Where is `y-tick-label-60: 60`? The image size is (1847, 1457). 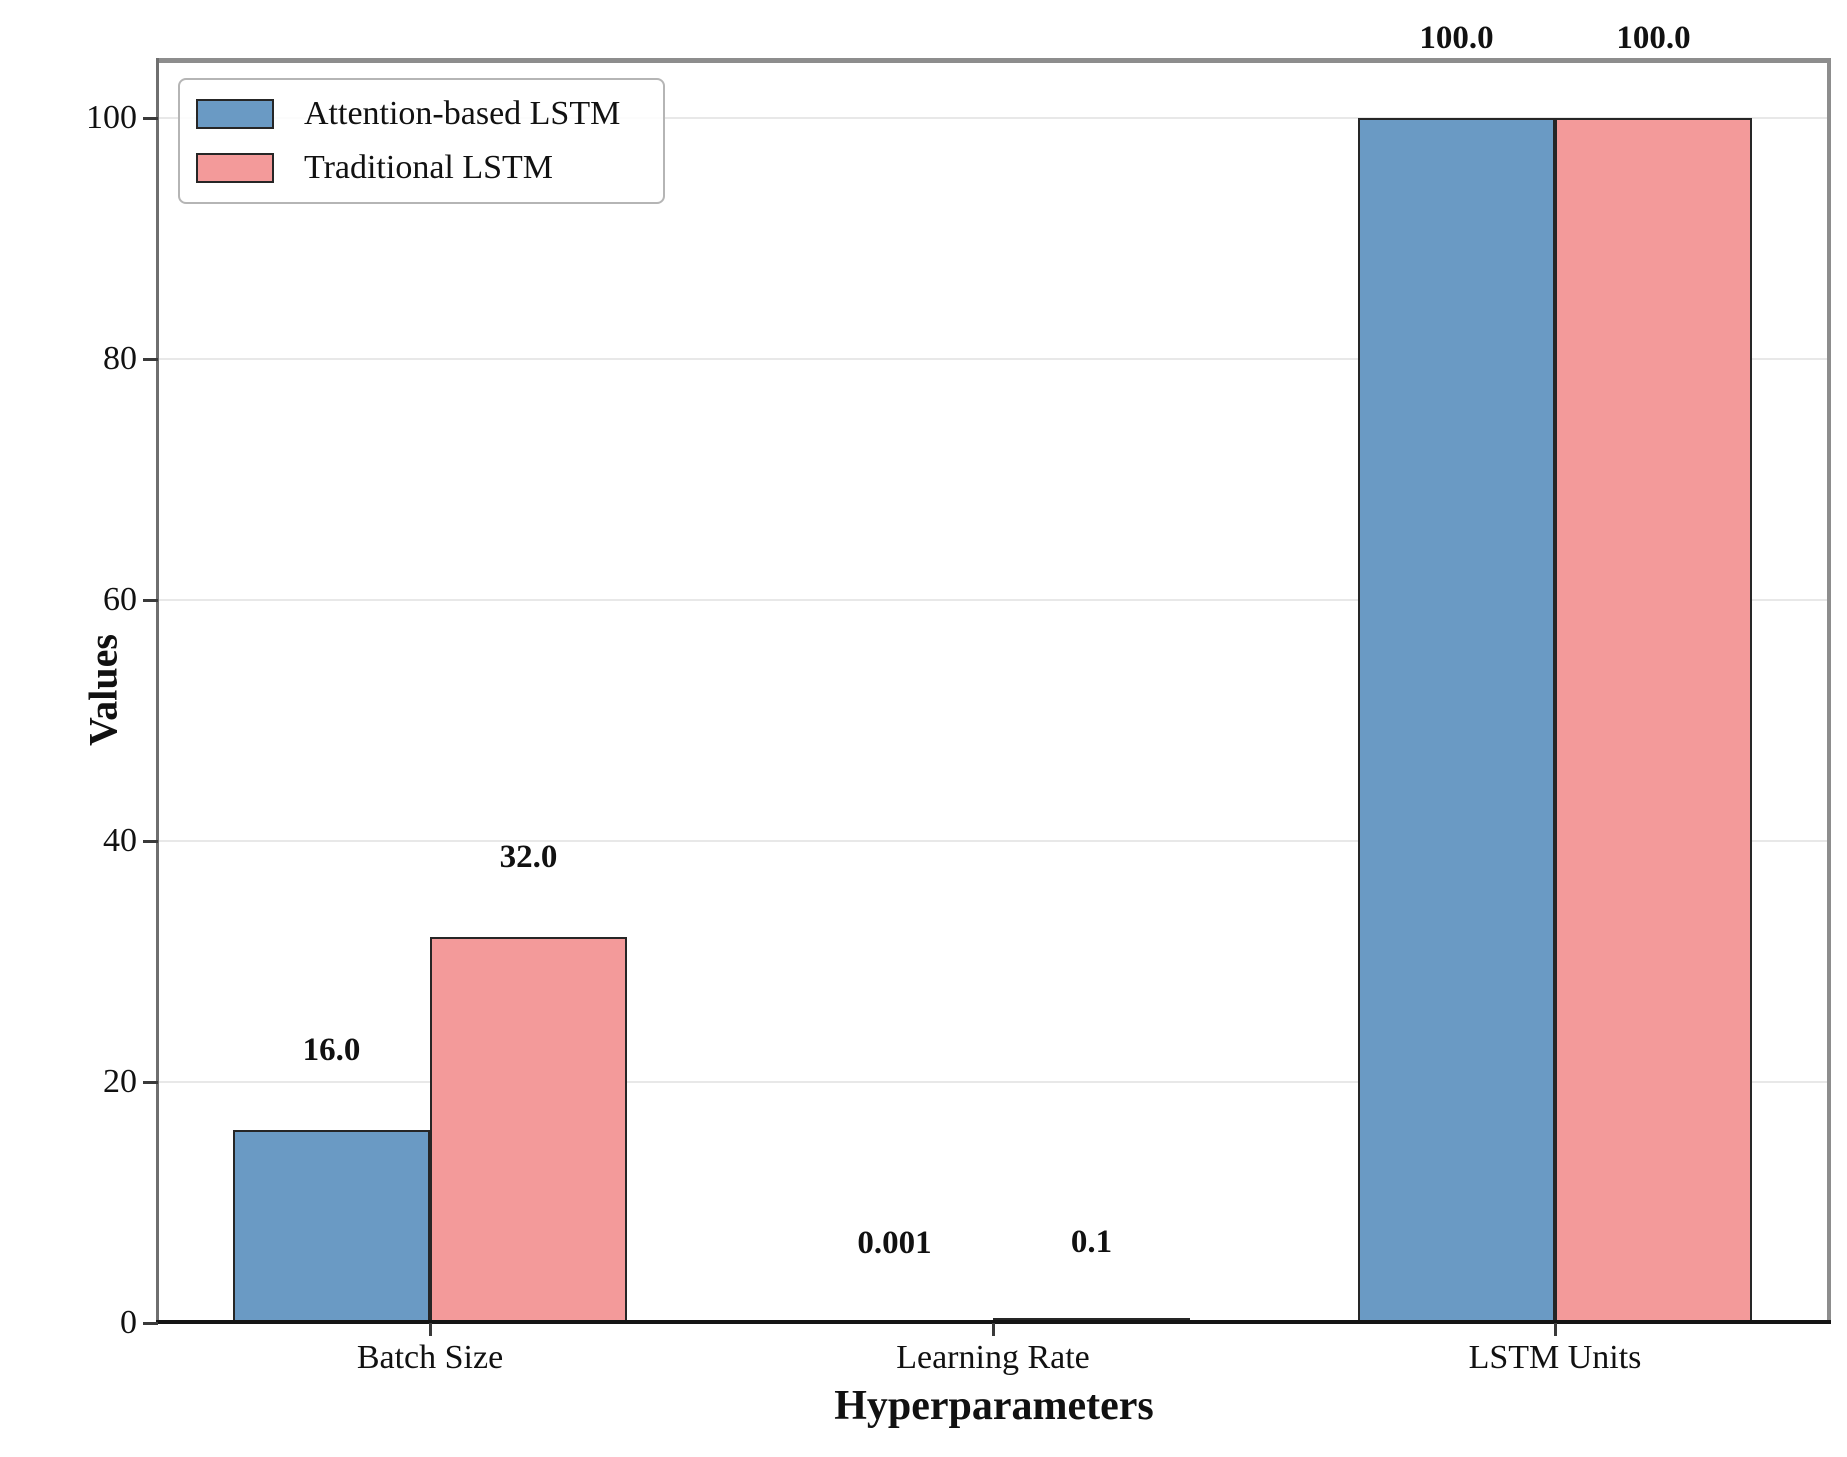 y-tick-label-60: 60 is located at coordinates (120, 599).